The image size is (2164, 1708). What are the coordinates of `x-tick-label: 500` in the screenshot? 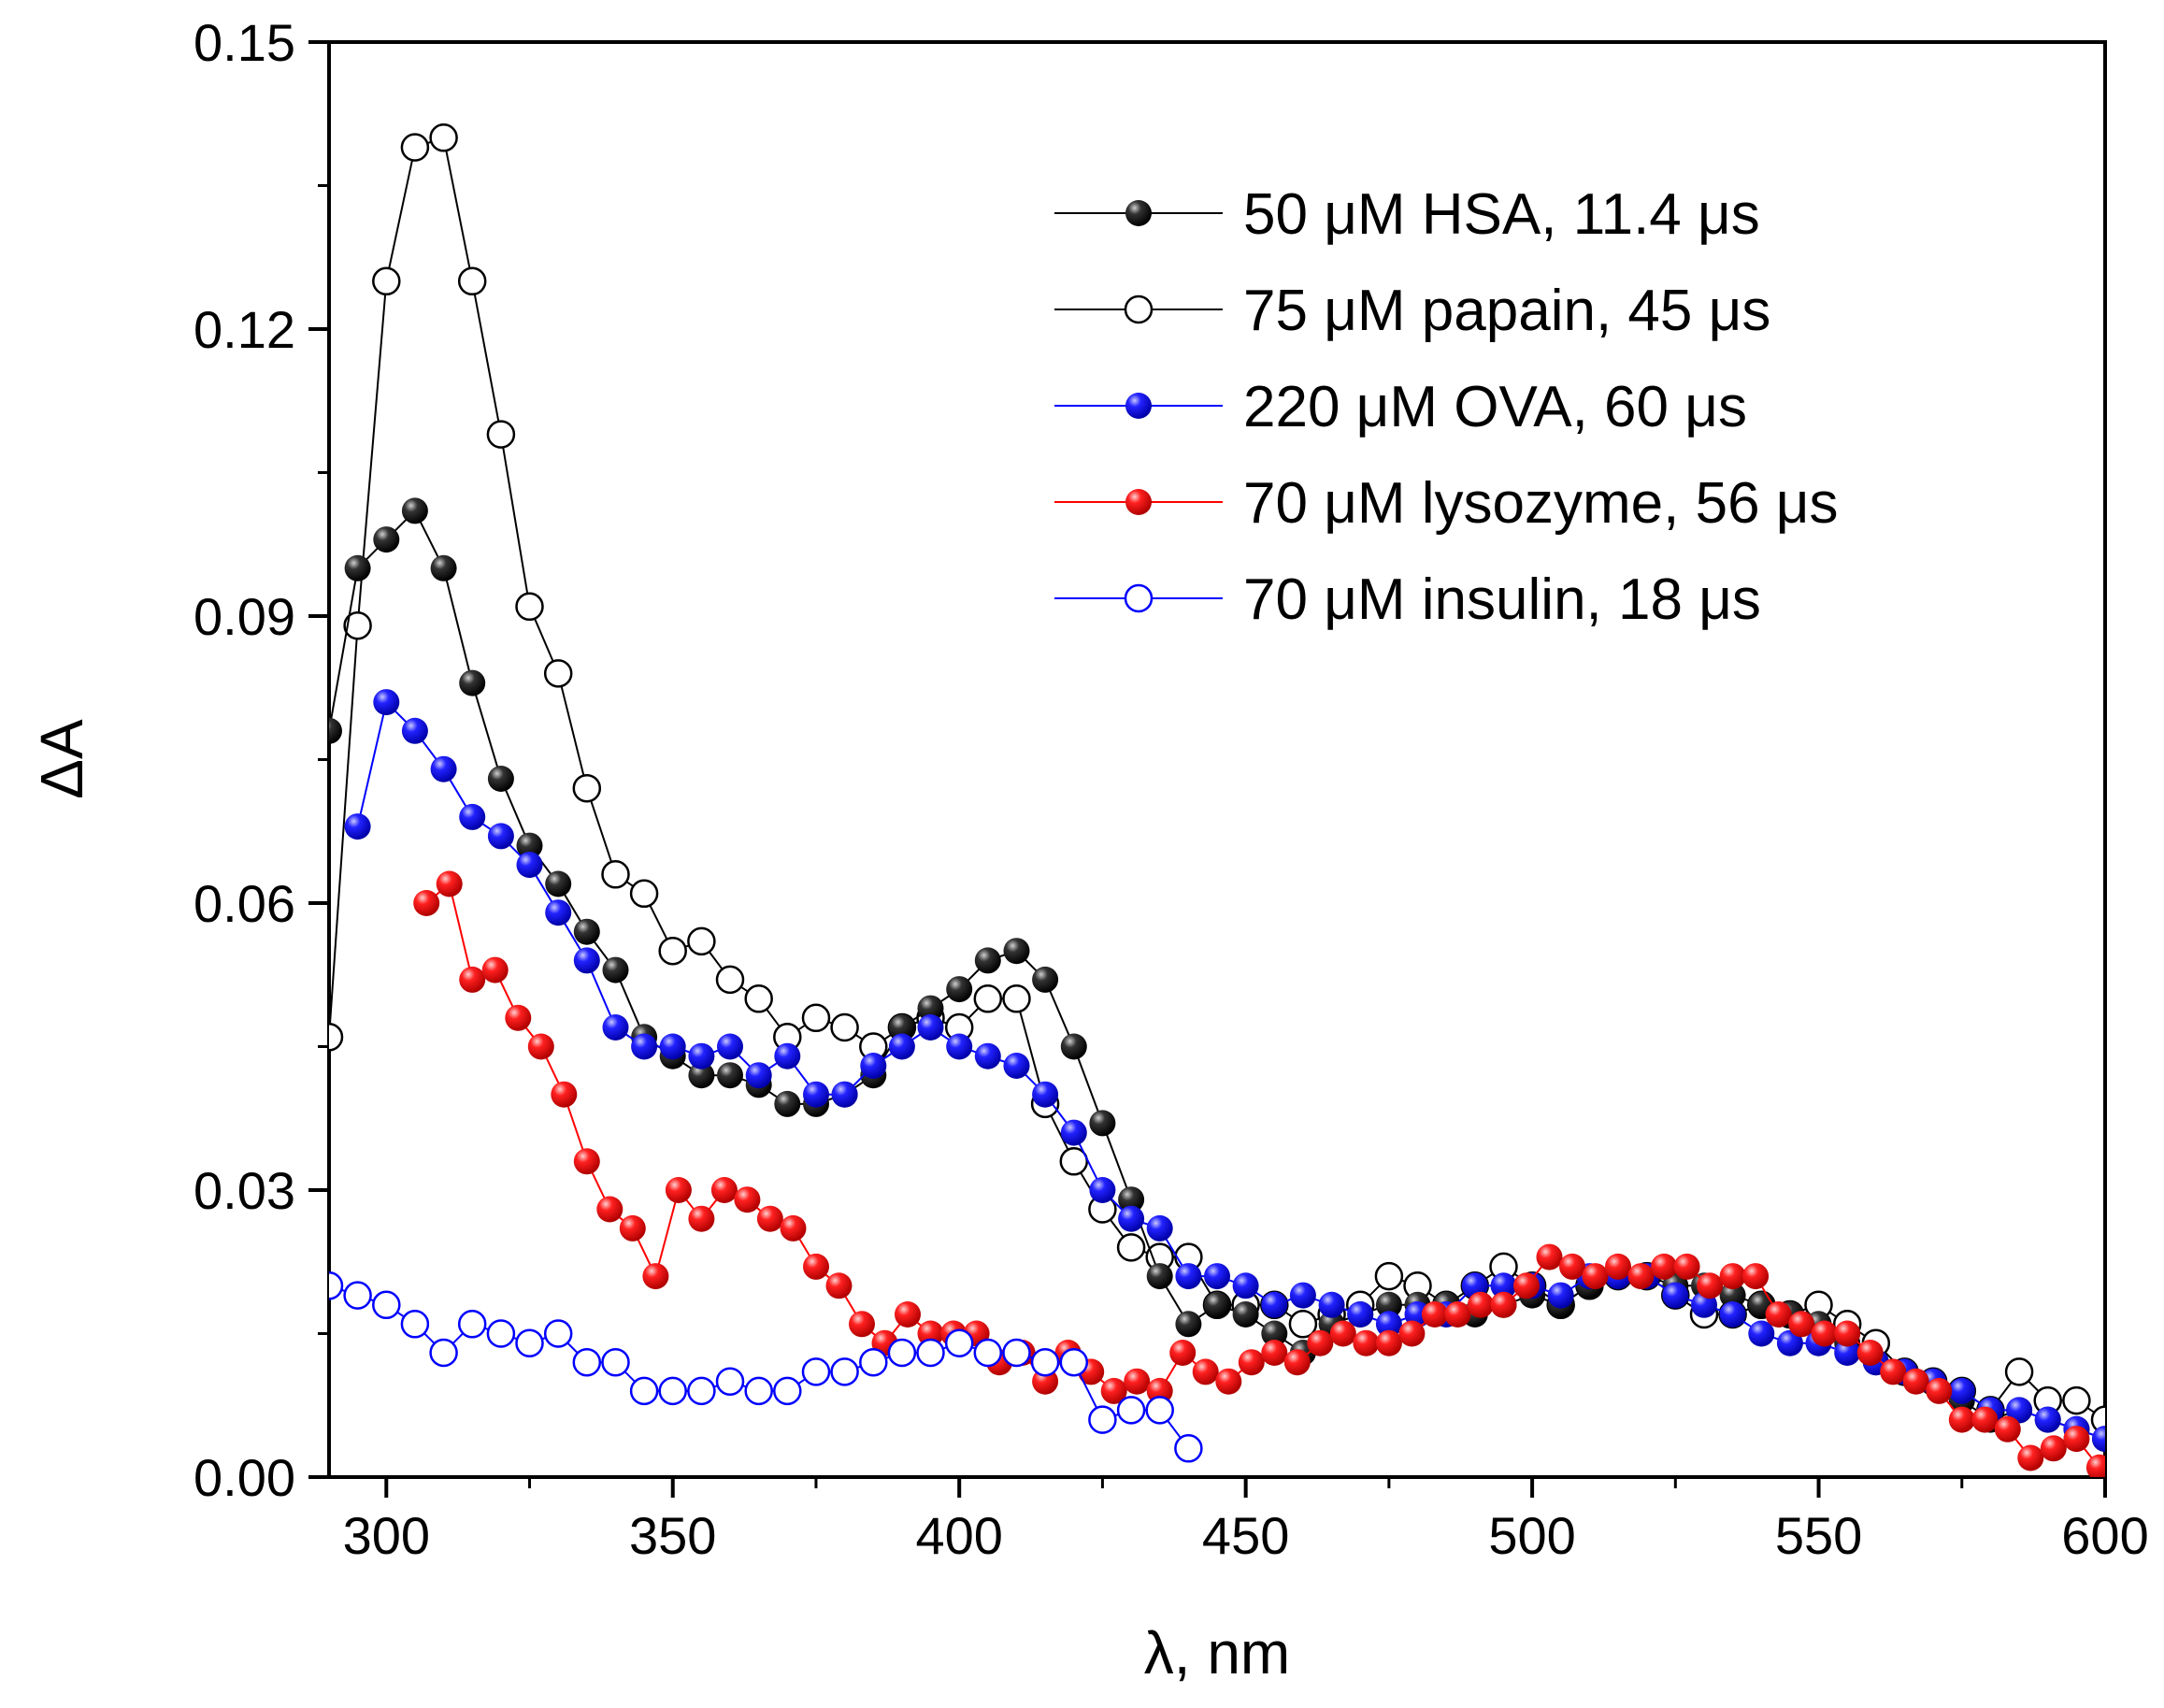 It's located at (1531, 1535).